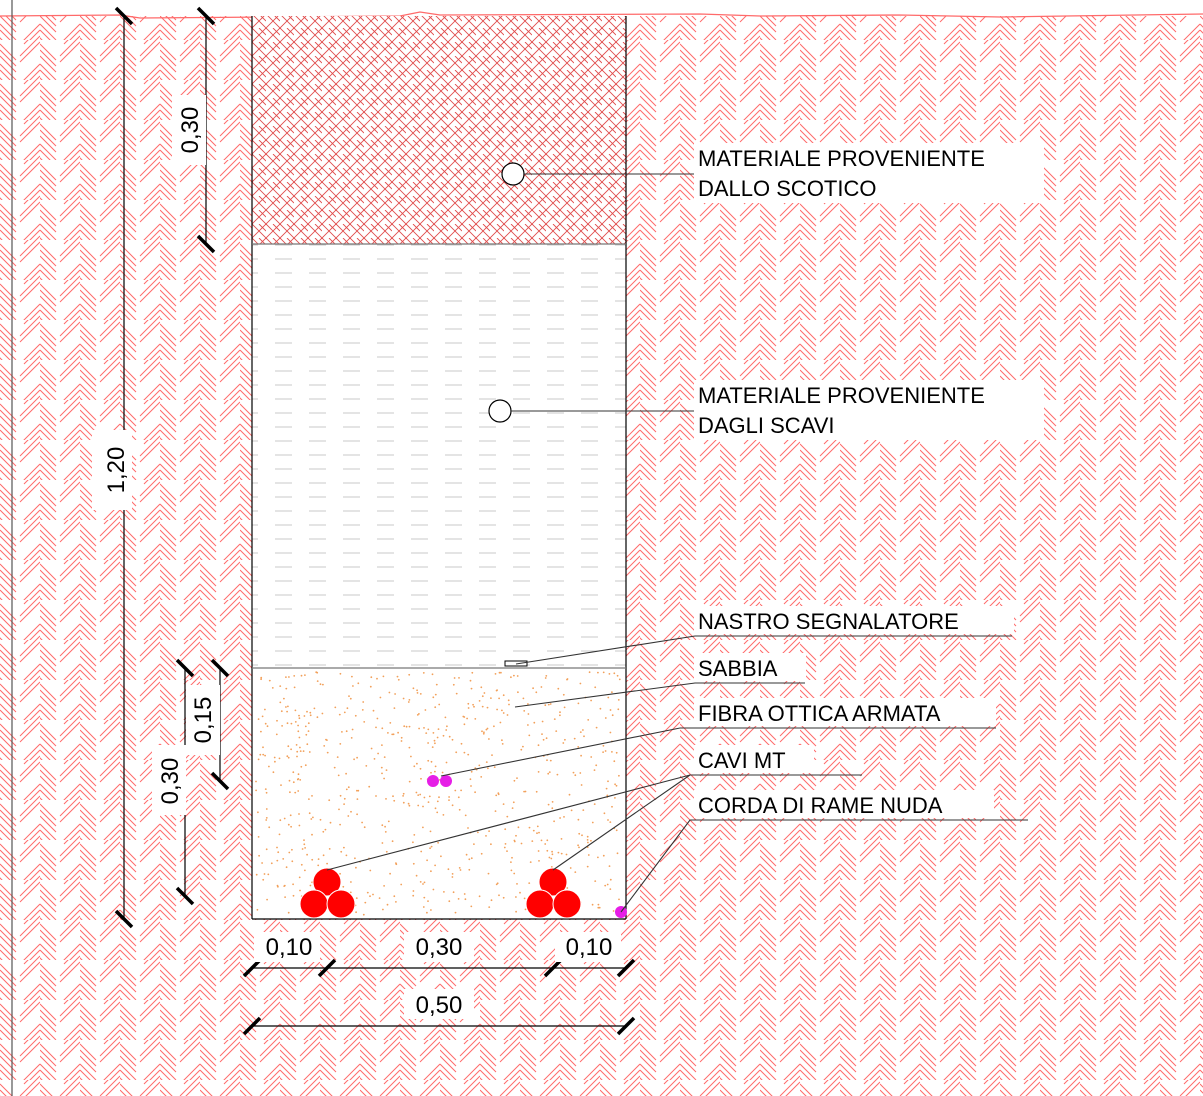 Image resolution: width=1203 pixels, height=1096 pixels. I want to click on label-nastro: NASTRO SEGNALATORE, so click(828, 621).